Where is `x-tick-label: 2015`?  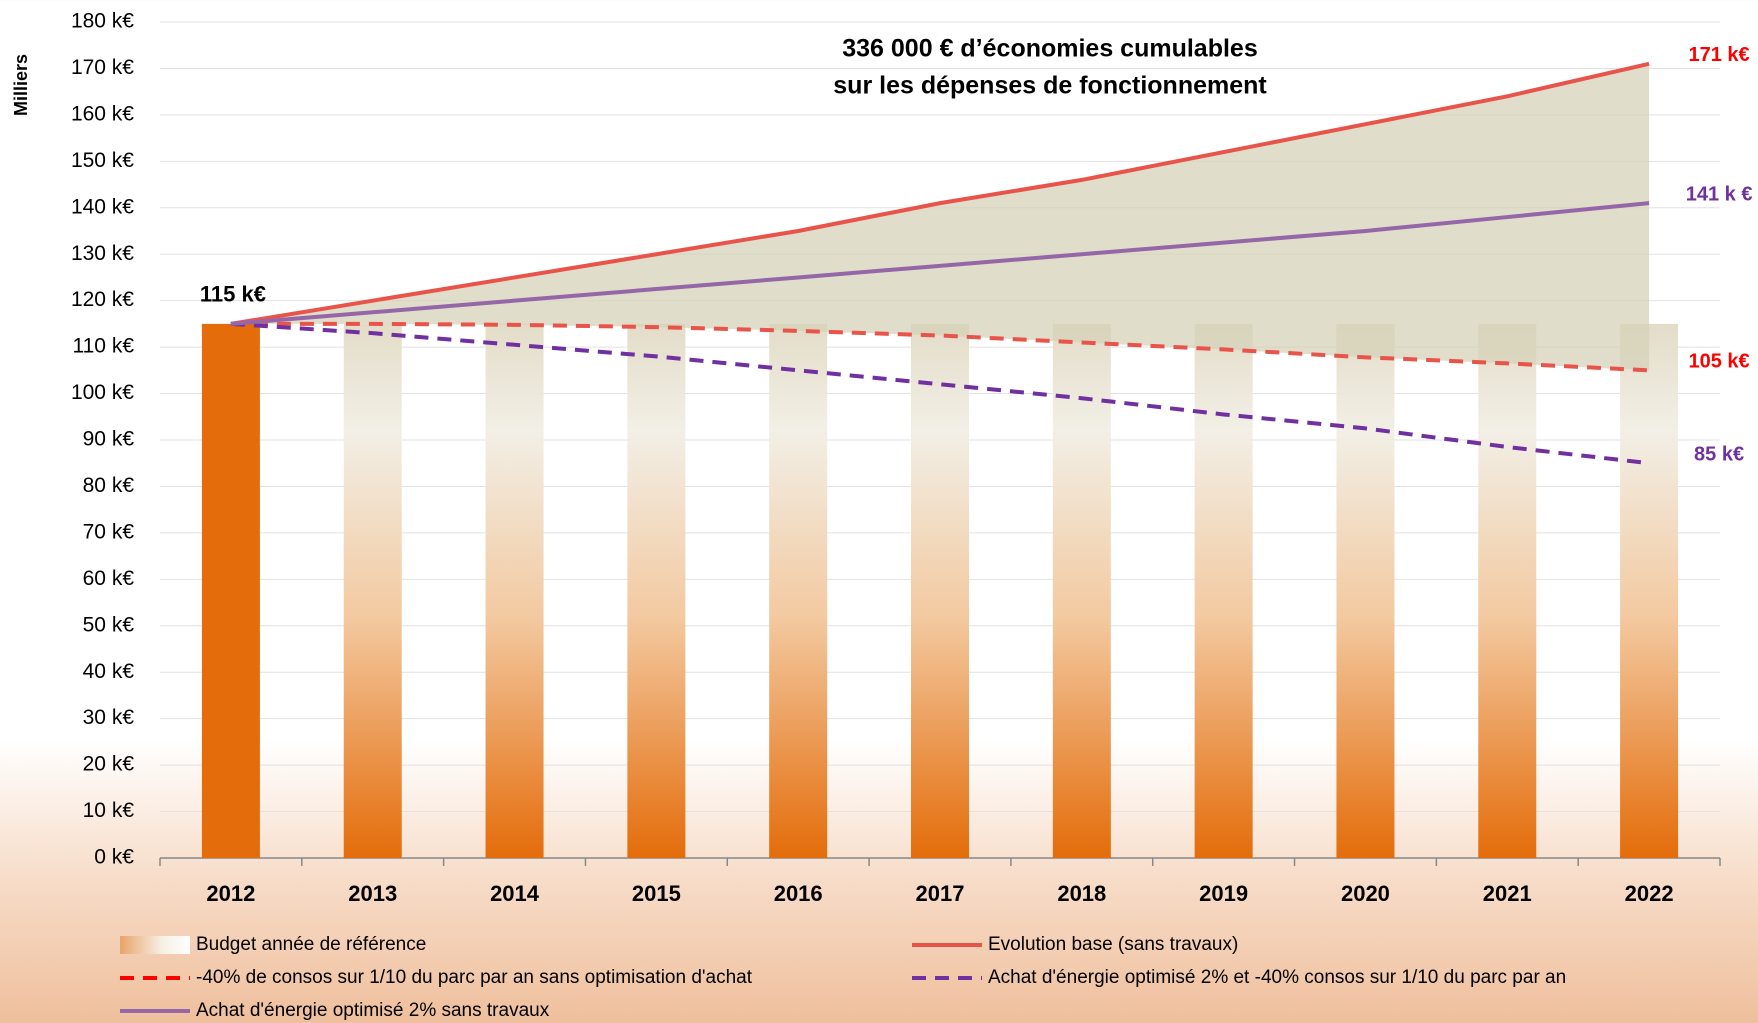
x-tick-label: 2015 is located at coordinates (656, 893).